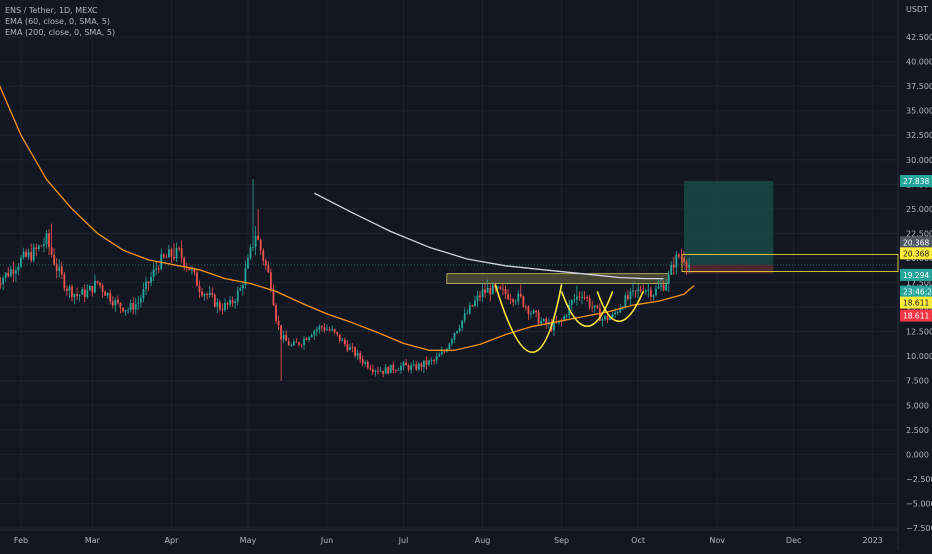  I want to click on price-label: 23:46:23, so click(917, 292).